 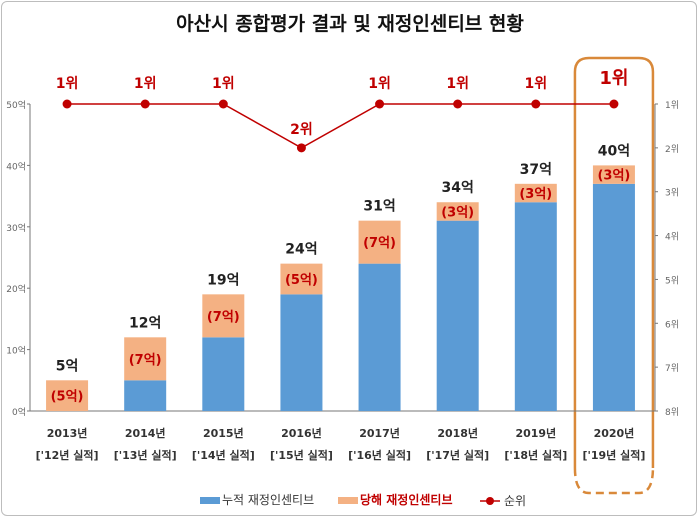 I want to click on x-tick-label: 2019년, so click(x=535, y=433).